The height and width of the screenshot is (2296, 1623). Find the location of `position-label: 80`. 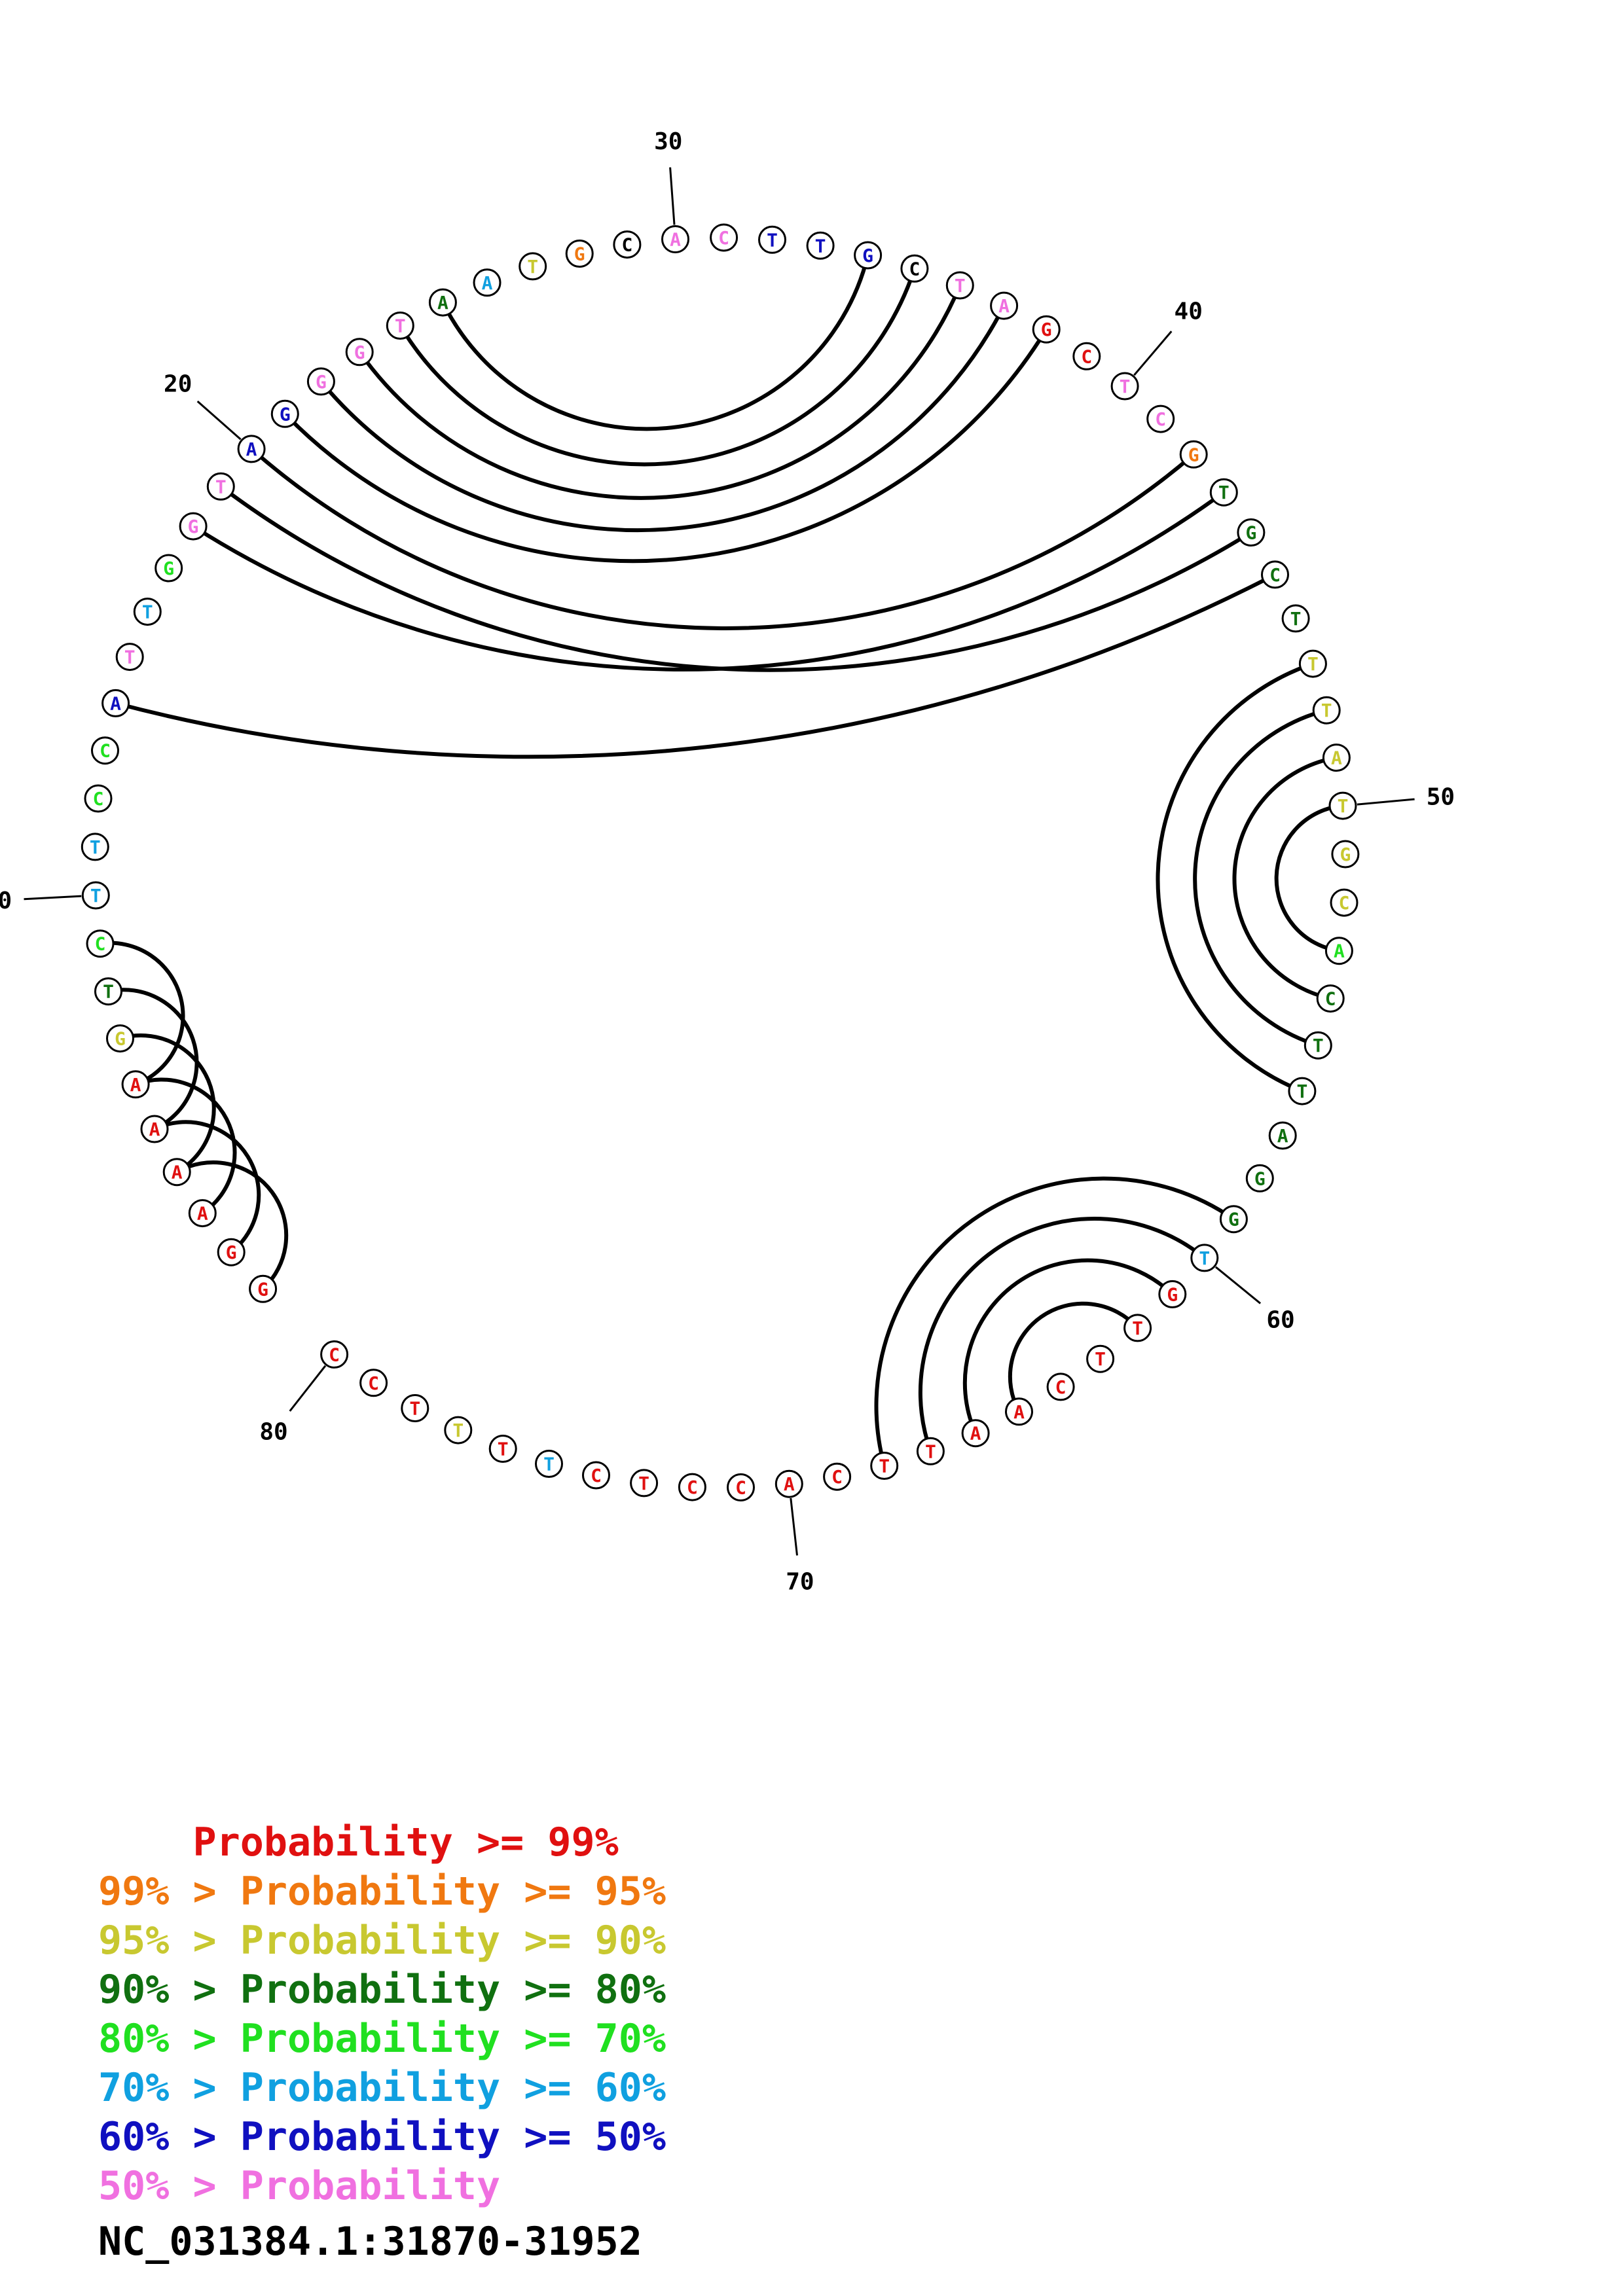

position-label: 80 is located at coordinates (273, 1431).